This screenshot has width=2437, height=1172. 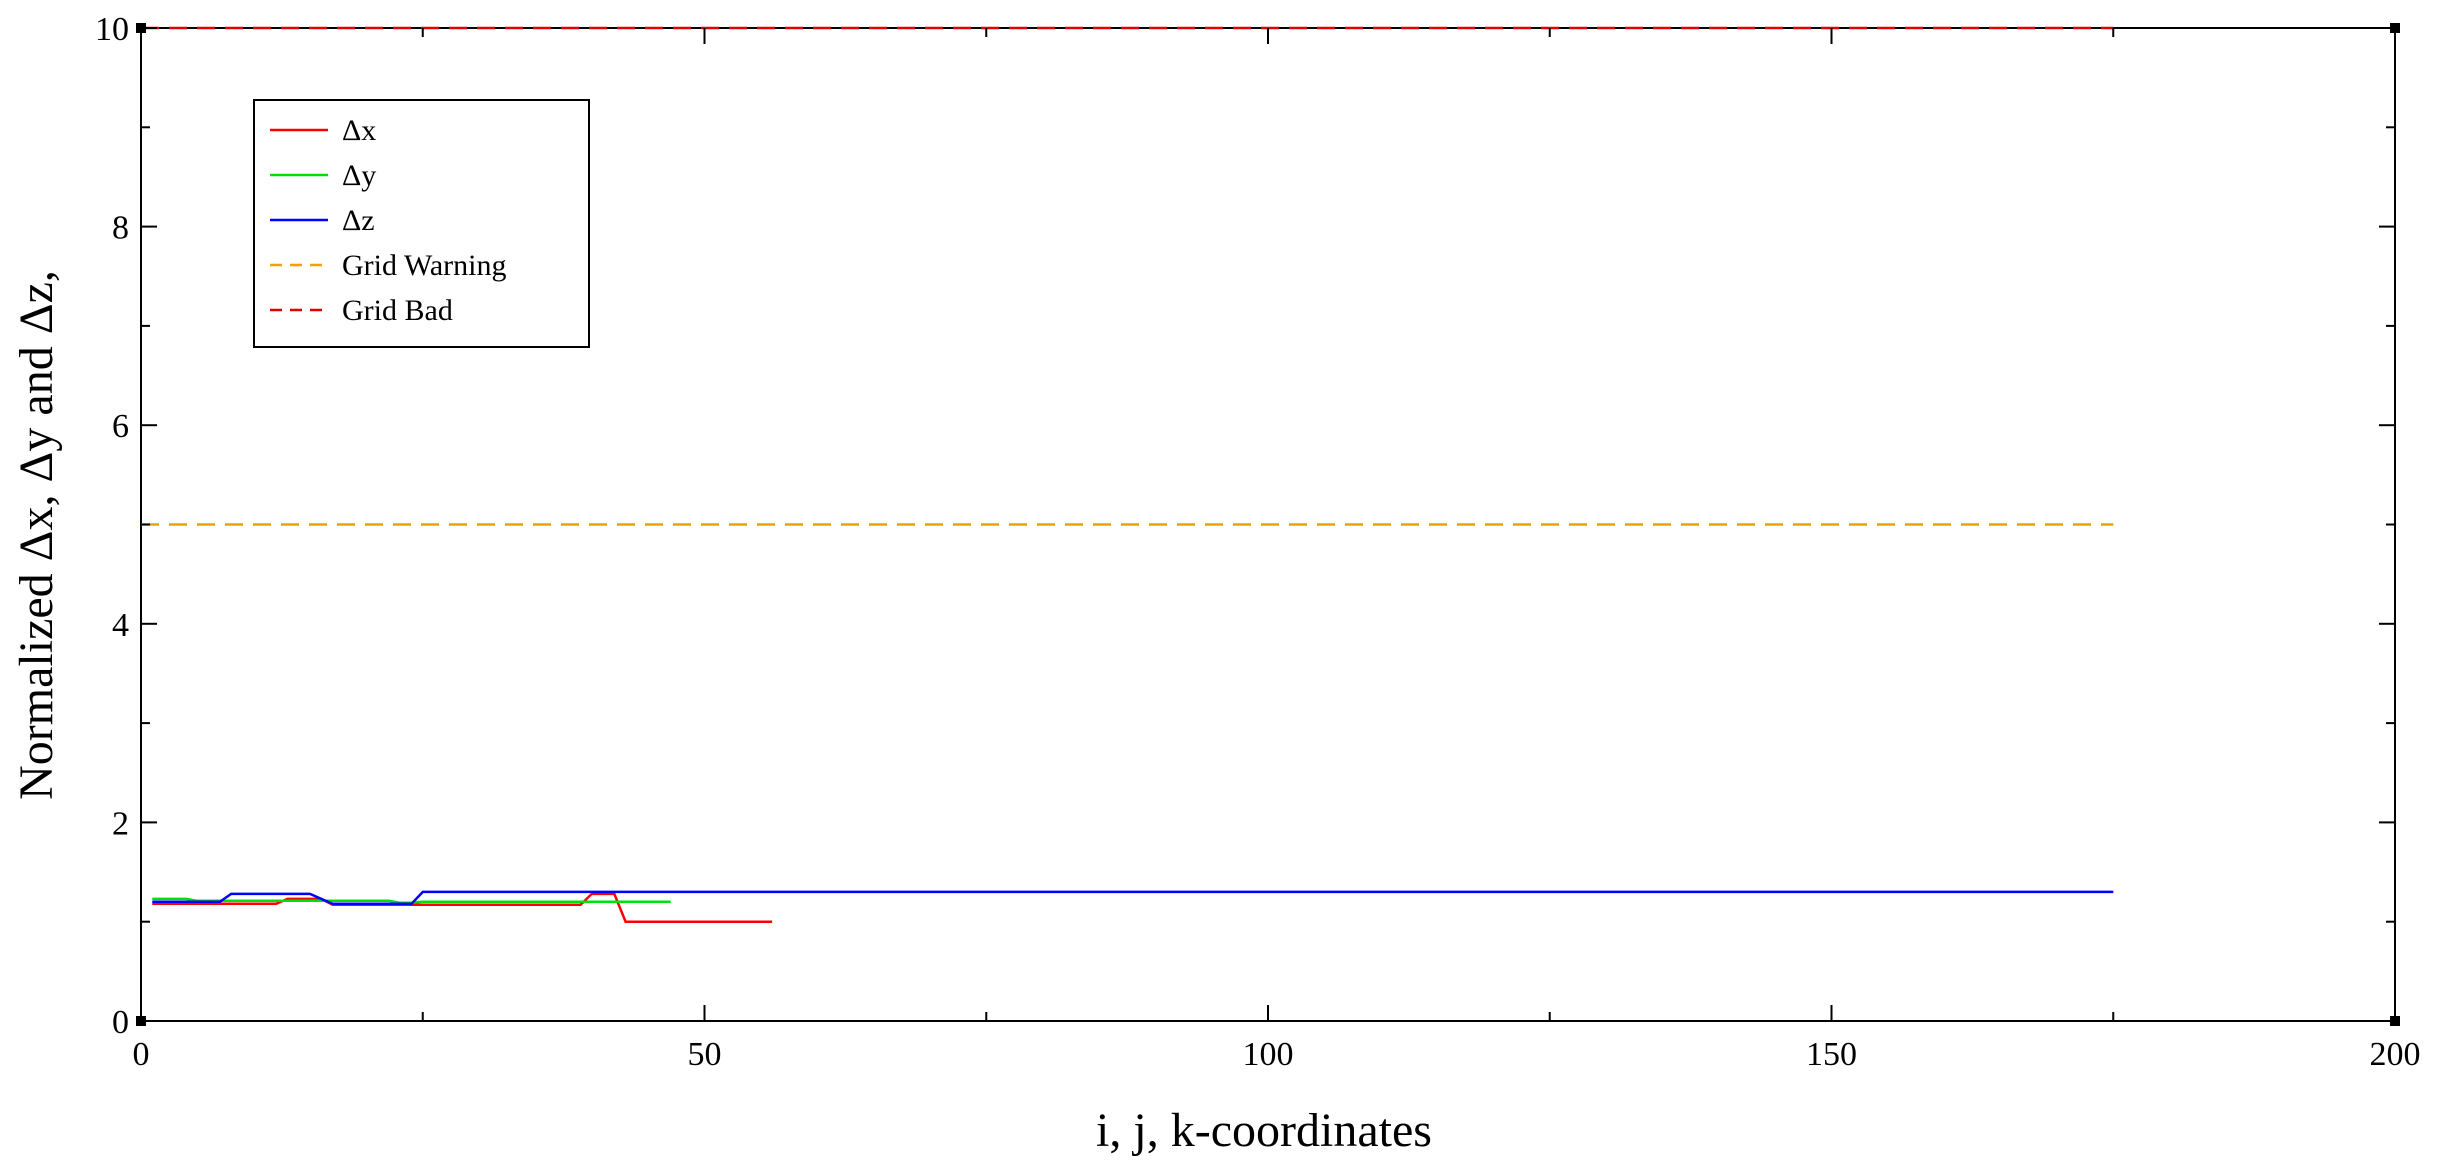 I want to click on x-tick-label: 200, so click(x=2395, y=1054).